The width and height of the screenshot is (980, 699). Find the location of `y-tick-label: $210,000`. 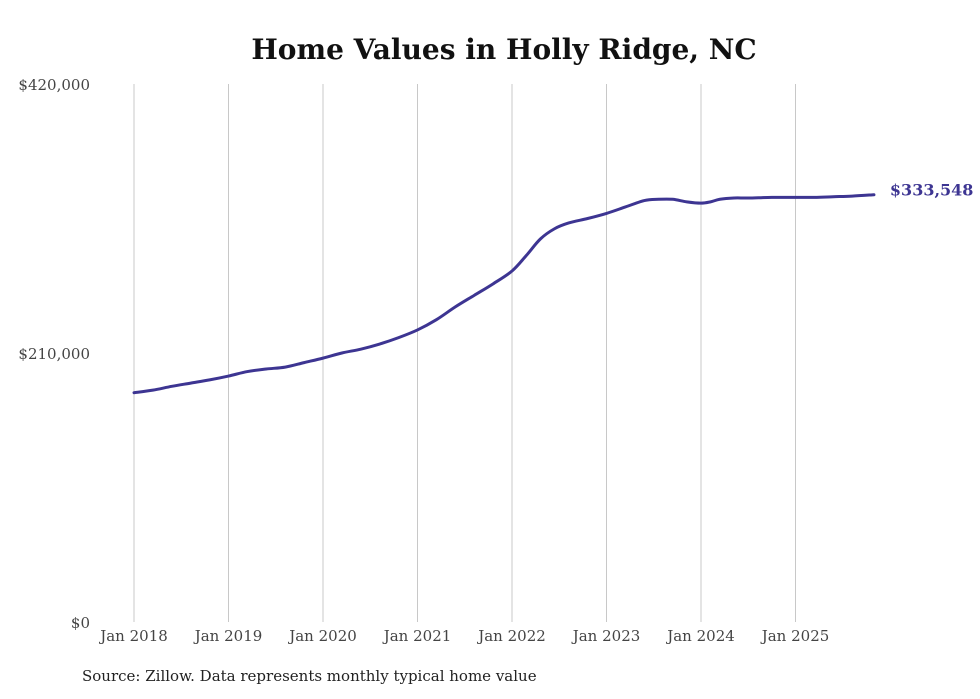

y-tick-label: $210,000 is located at coordinates (54, 354).